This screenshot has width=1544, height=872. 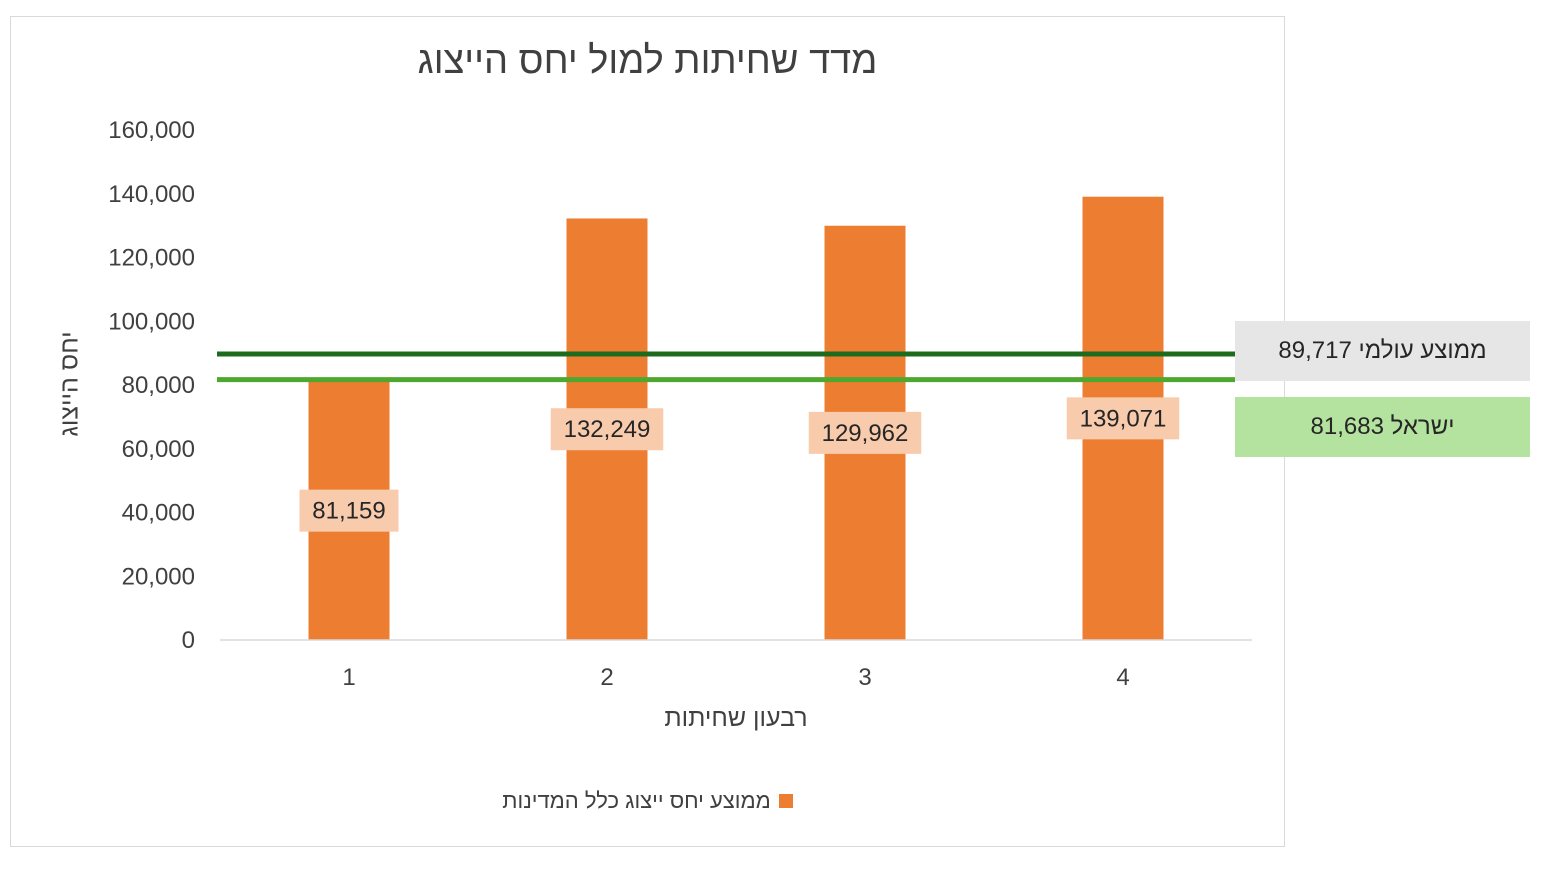 What do you see at coordinates (158, 576) in the screenshot?
I see `y-tick-label: 20,000` at bounding box center [158, 576].